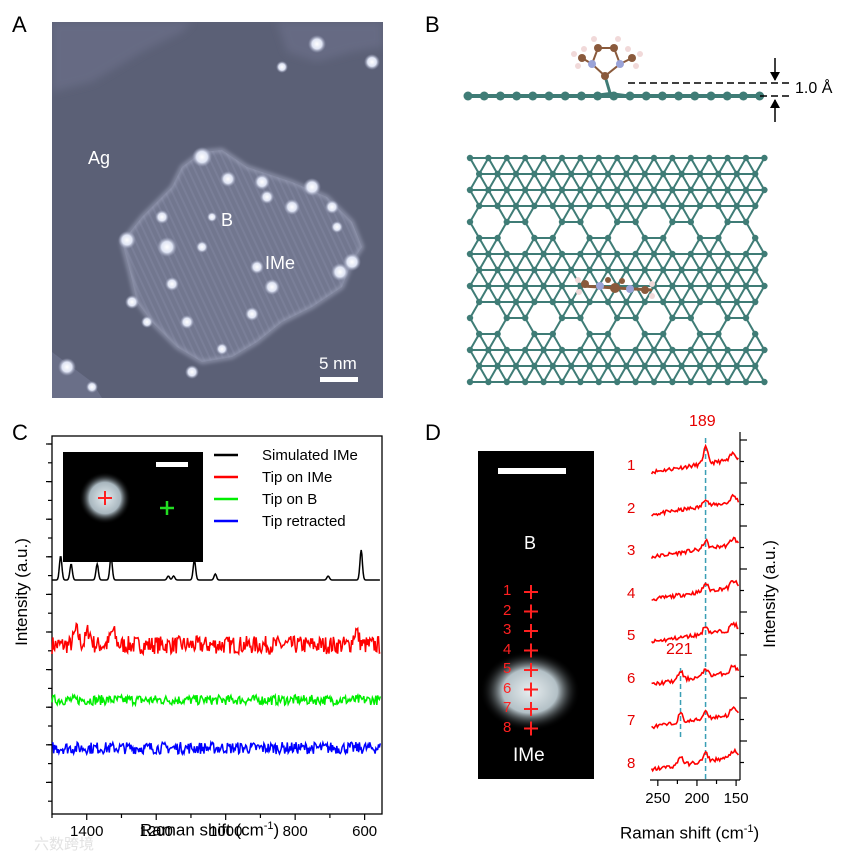  Describe the element at coordinates (536, 615) in the screenshot. I see `tip-positions-image-d` at that location.